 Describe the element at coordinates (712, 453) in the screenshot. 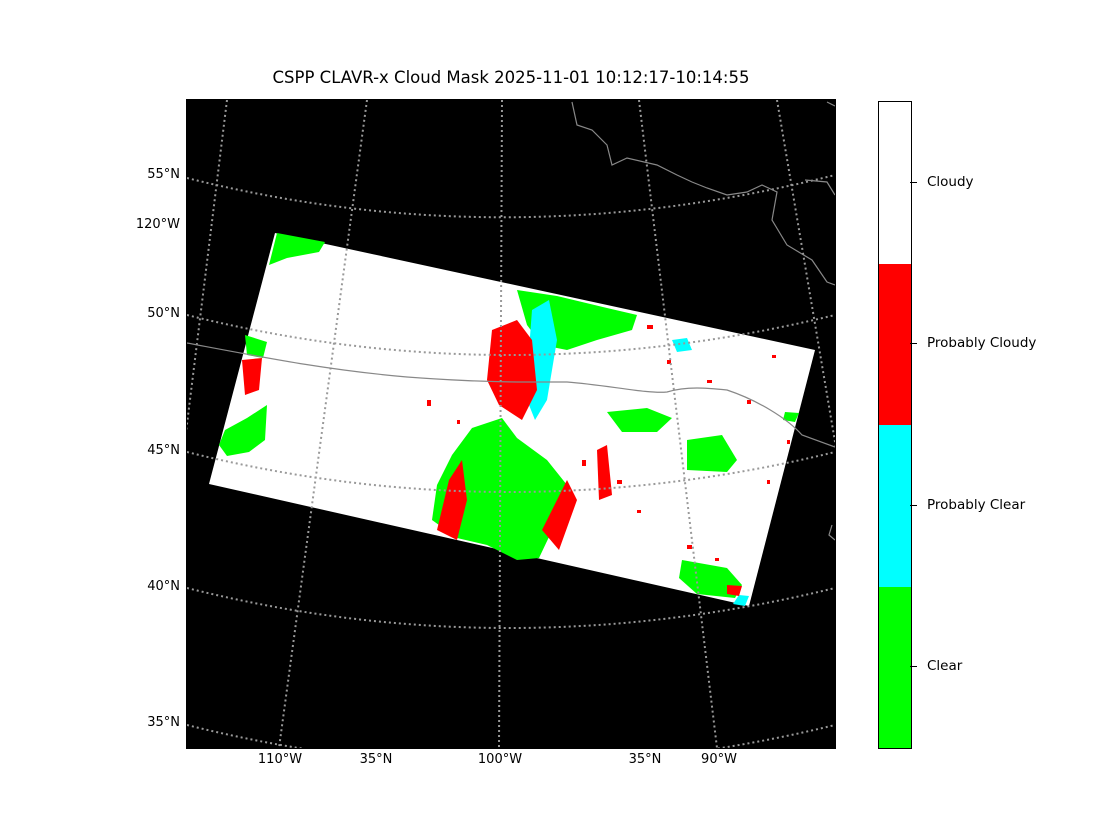

I see `clear-region-e` at that location.